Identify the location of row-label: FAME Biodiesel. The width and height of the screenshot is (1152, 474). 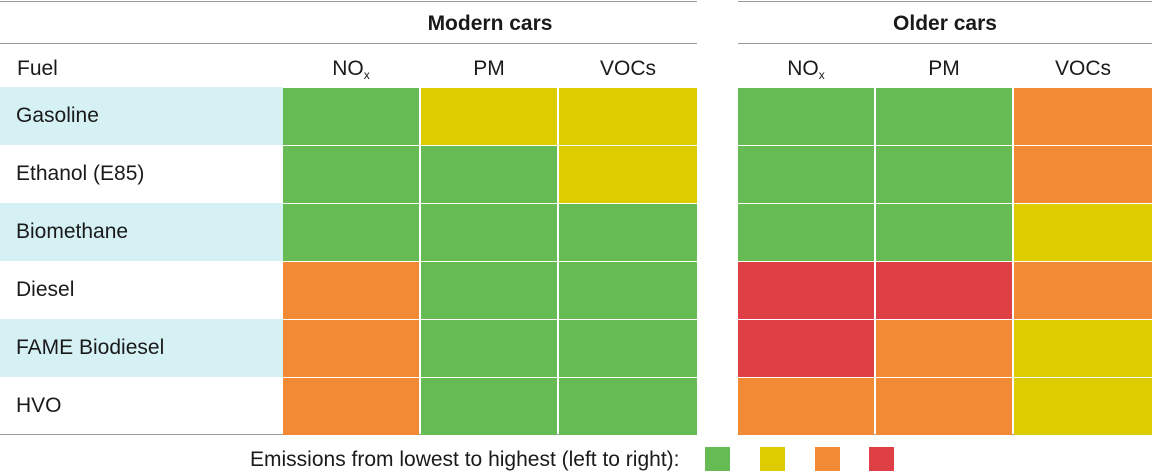
(141, 348).